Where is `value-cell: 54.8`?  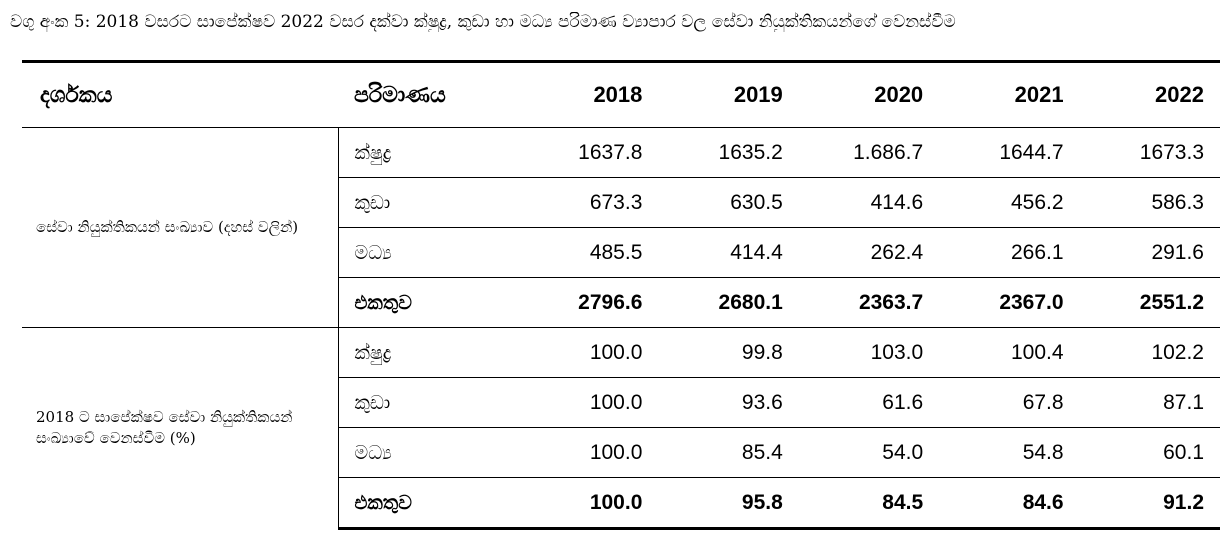 value-cell: 54.8 is located at coordinates (1009, 452).